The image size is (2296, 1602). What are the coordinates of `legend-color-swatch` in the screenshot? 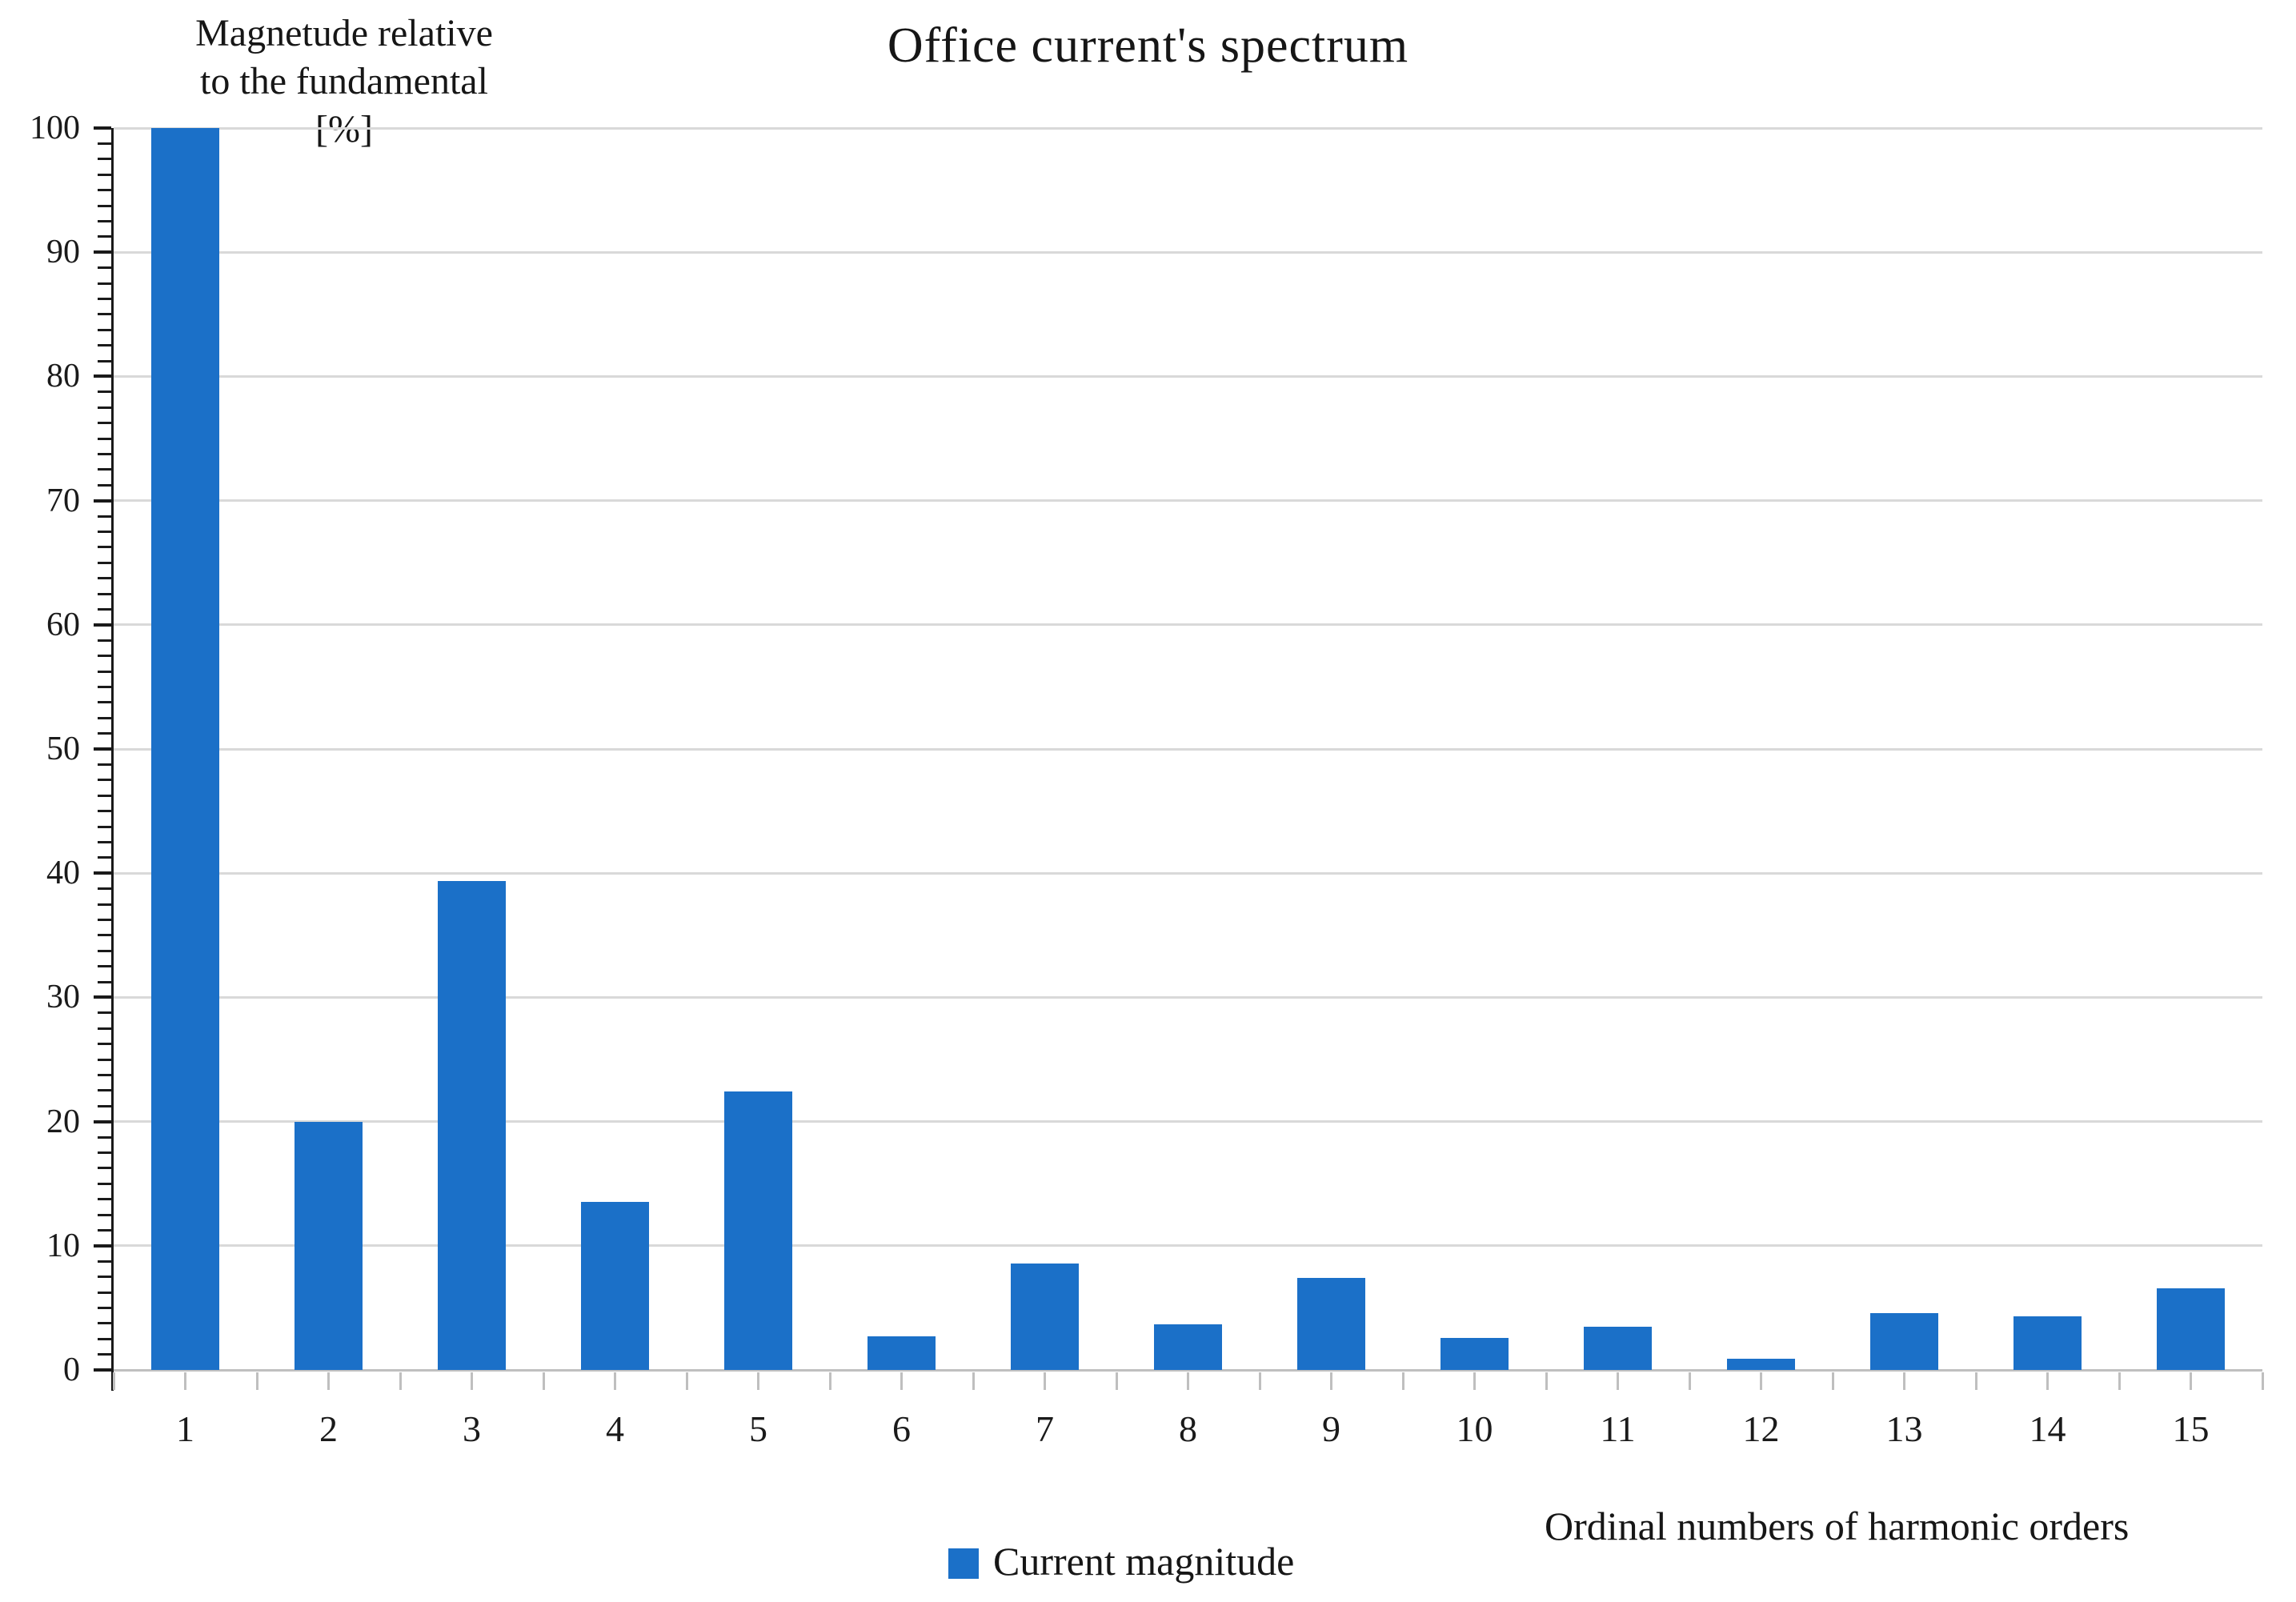 It's located at (963, 1563).